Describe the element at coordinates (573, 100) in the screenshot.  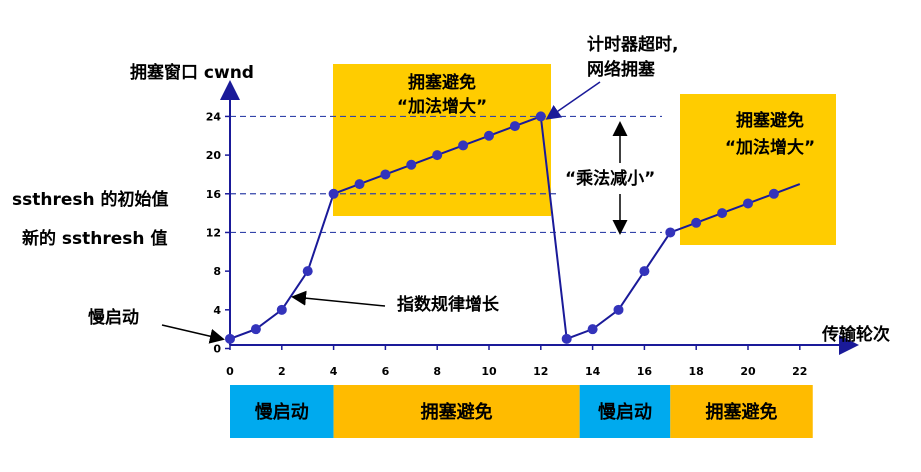
I see `timeout-arrow` at that location.